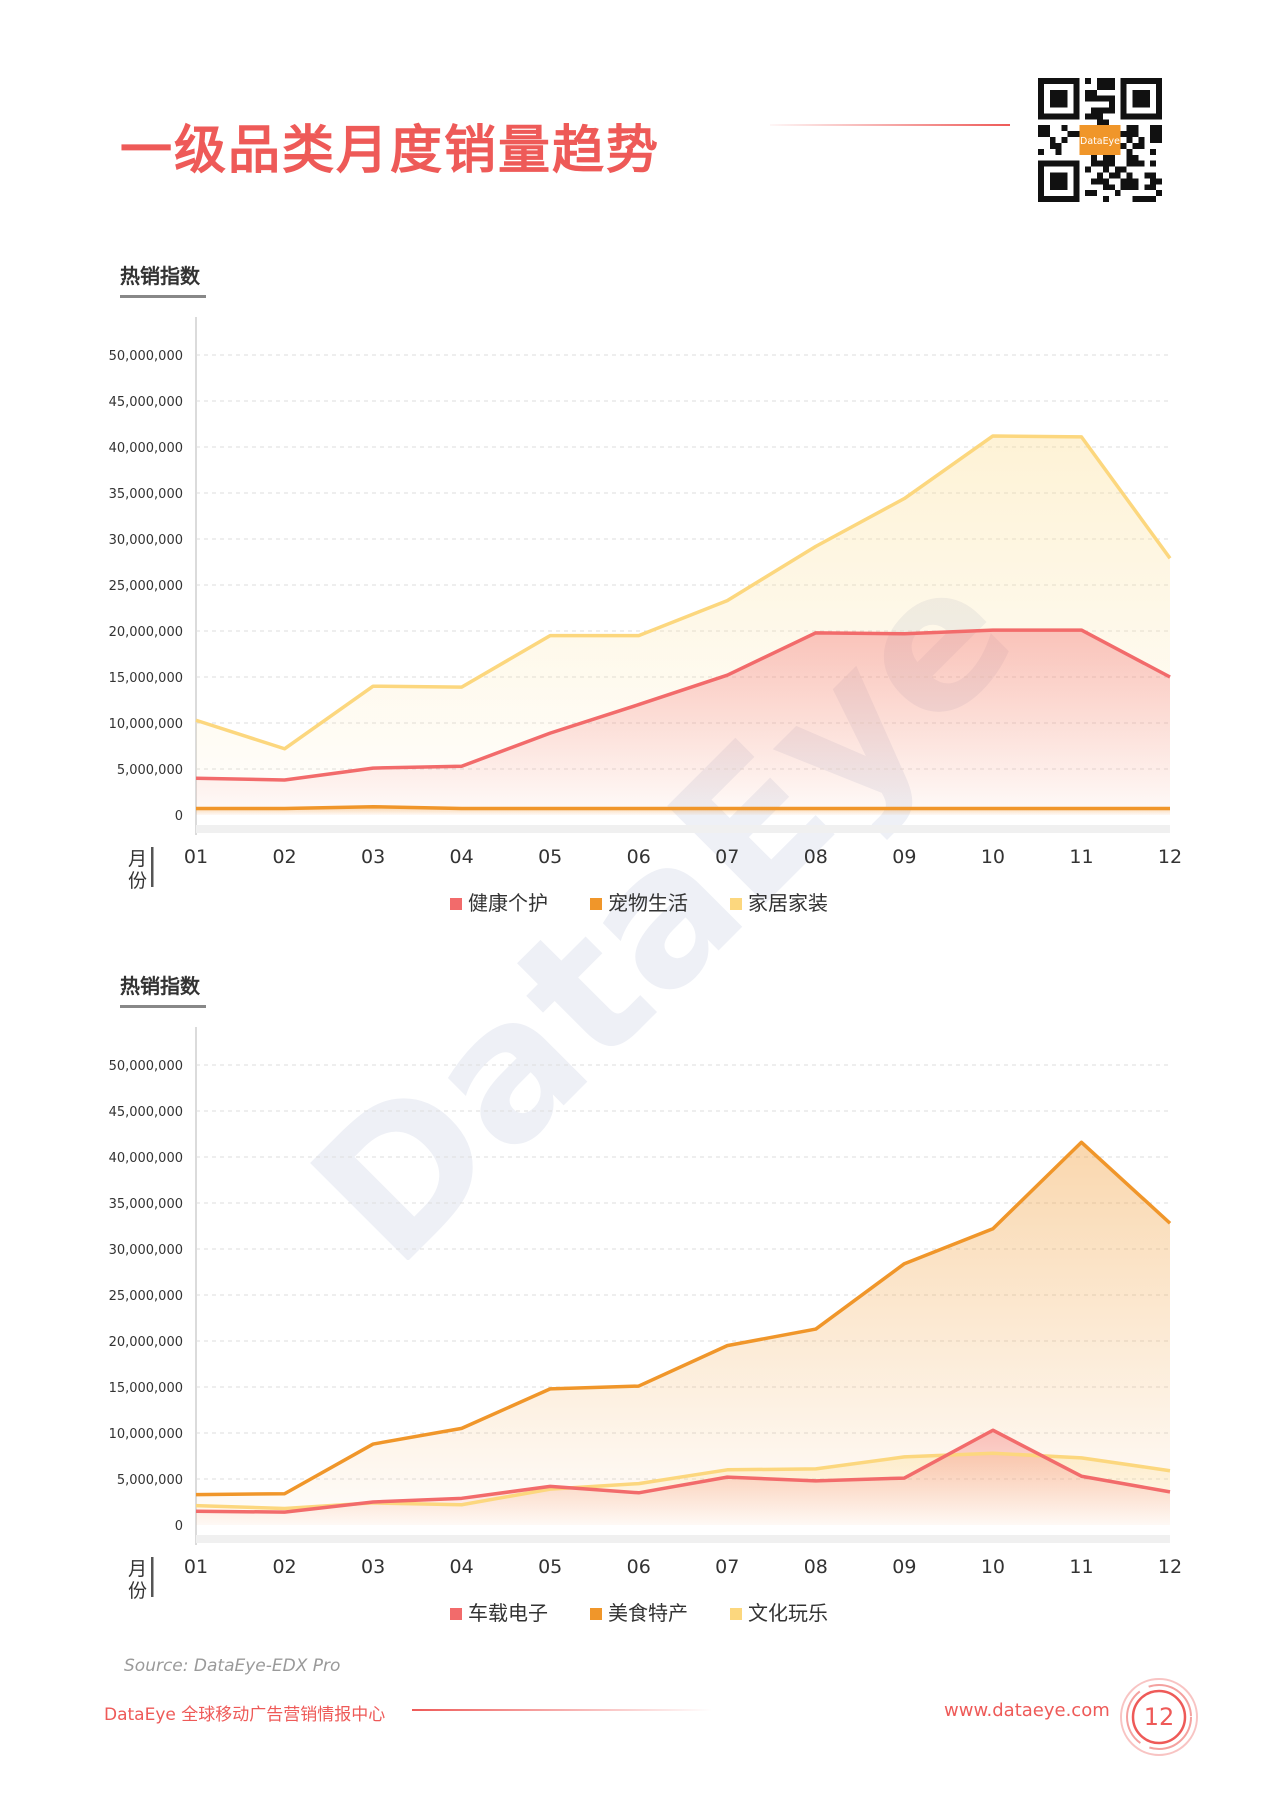 This screenshot has width=1280, height=1810. I want to click on page-number: 12, so click(1159, 1717).